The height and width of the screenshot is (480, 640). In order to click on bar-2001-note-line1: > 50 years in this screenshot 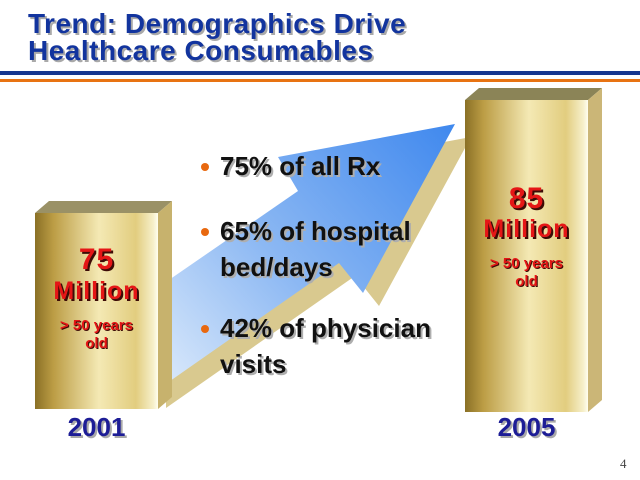, I will do `click(96, 325)`.